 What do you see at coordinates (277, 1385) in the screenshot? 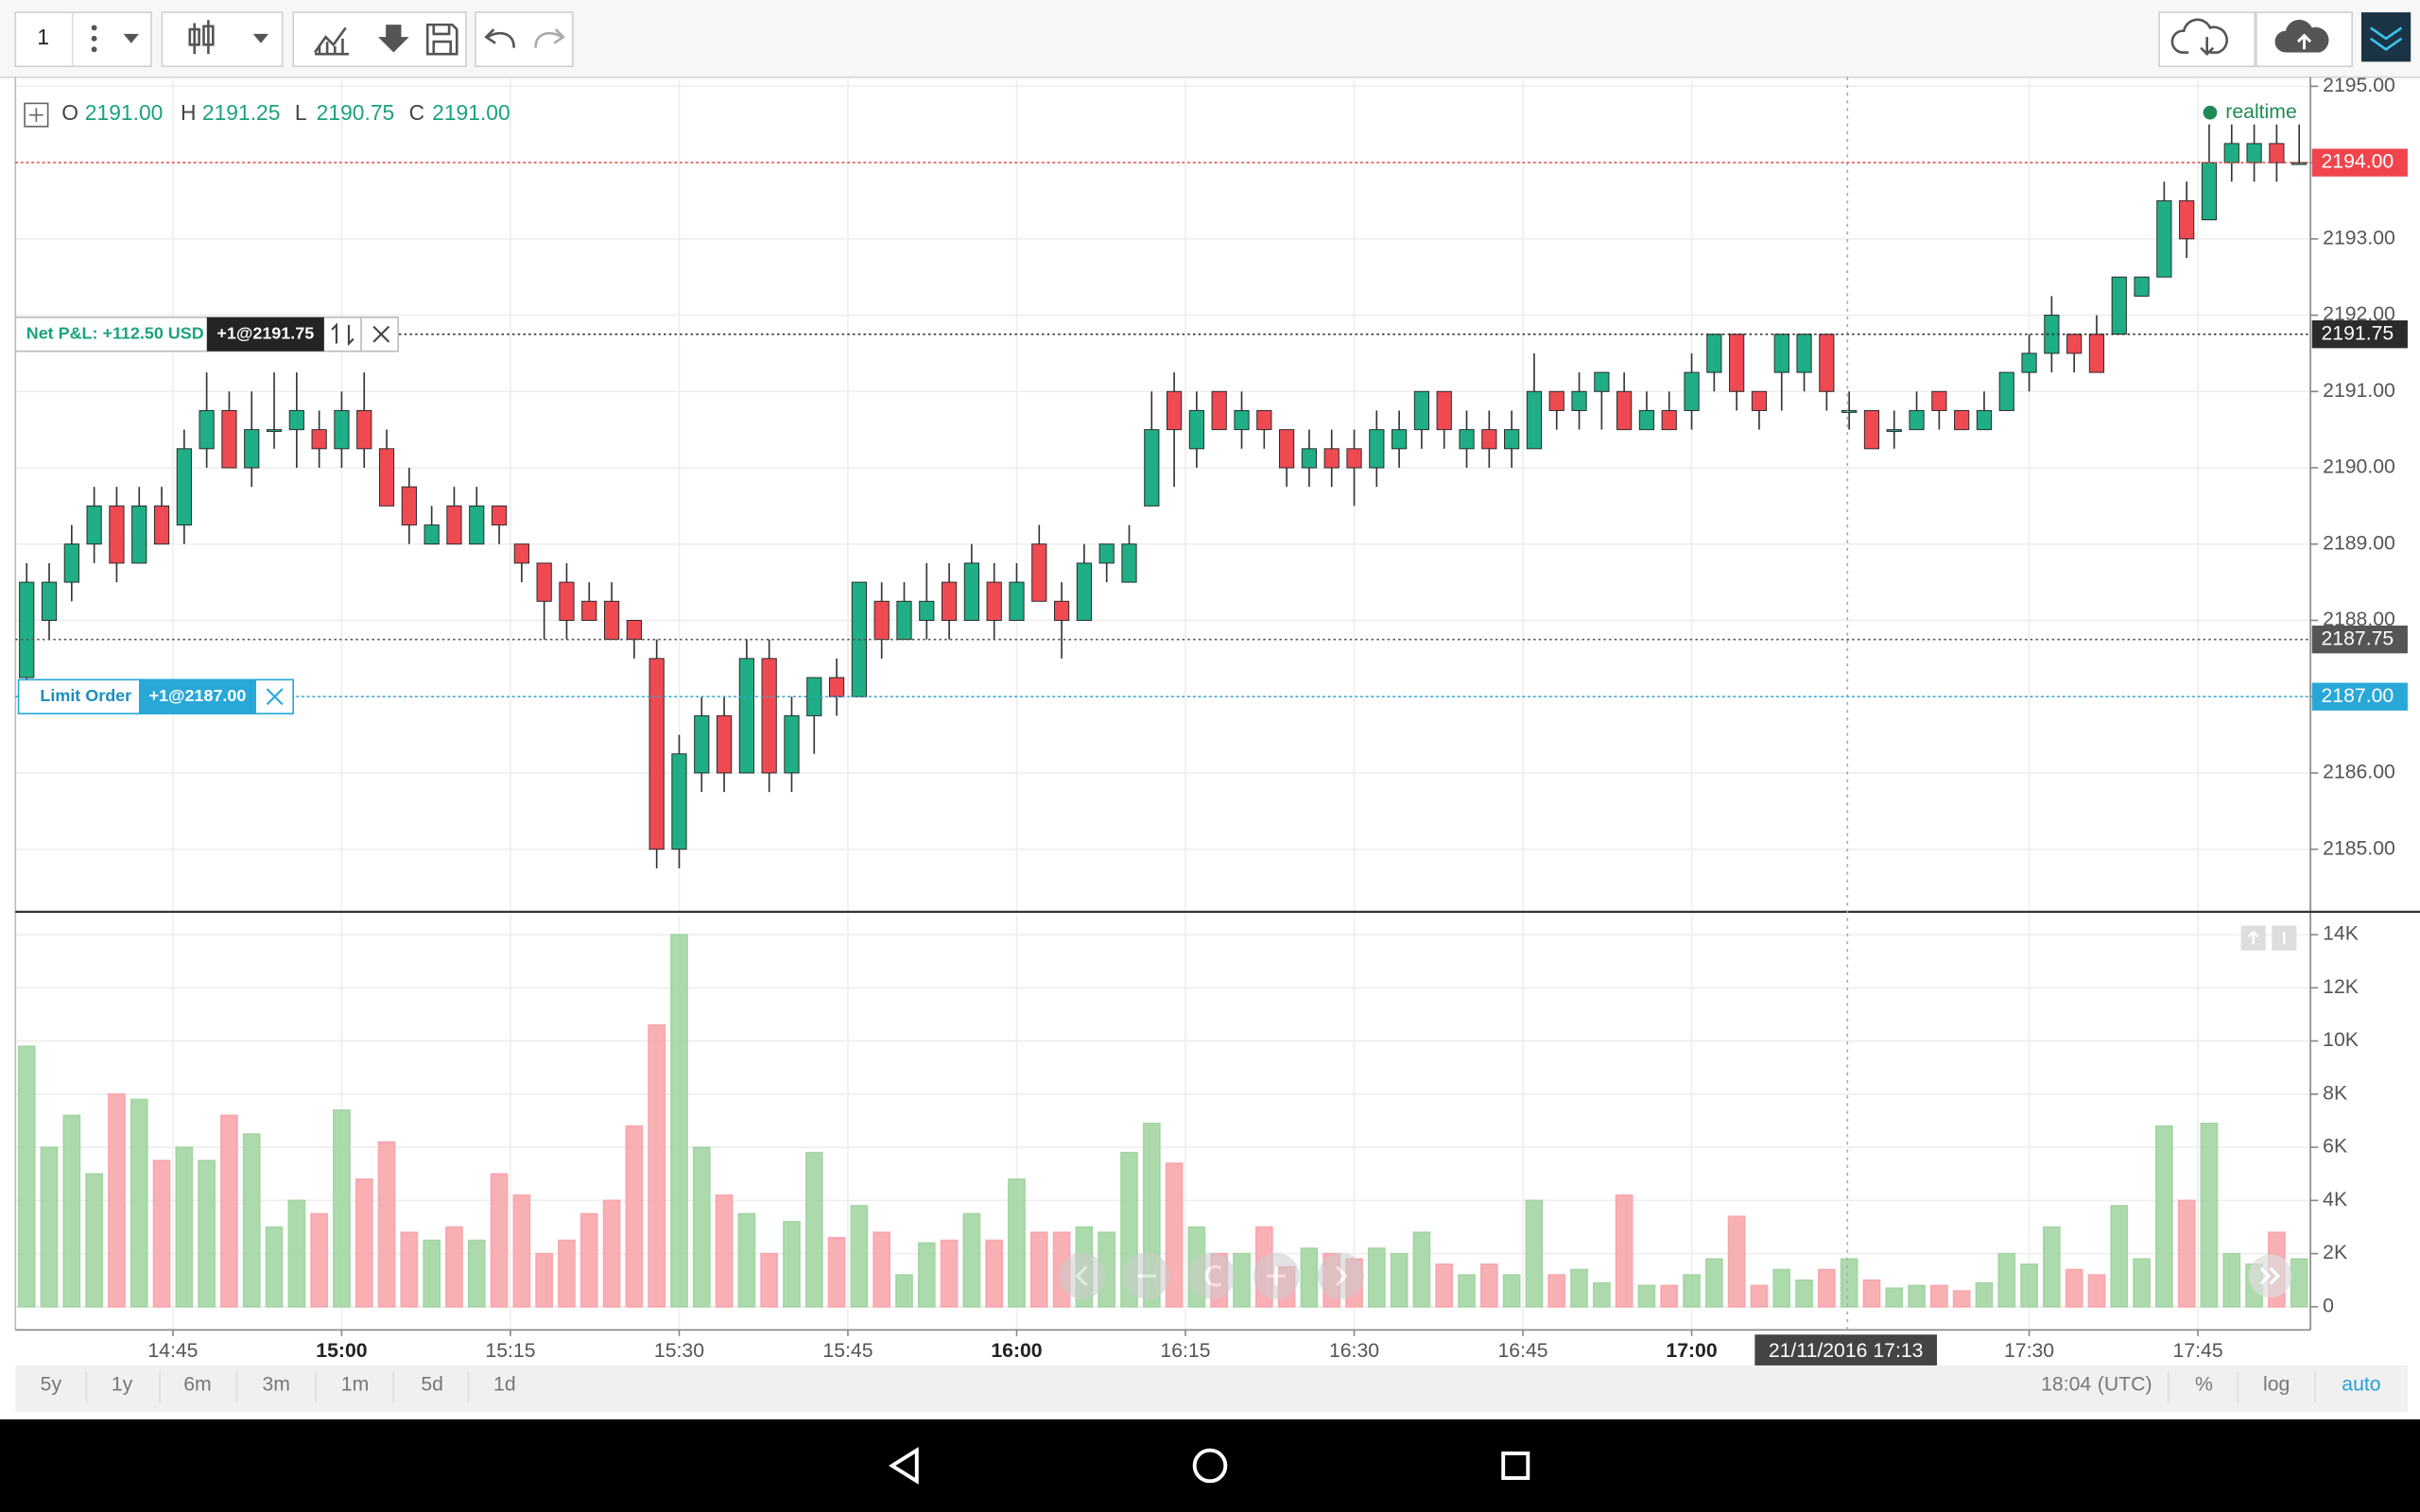
I see `range-button: 3m` at bounding box center [277, 1385].